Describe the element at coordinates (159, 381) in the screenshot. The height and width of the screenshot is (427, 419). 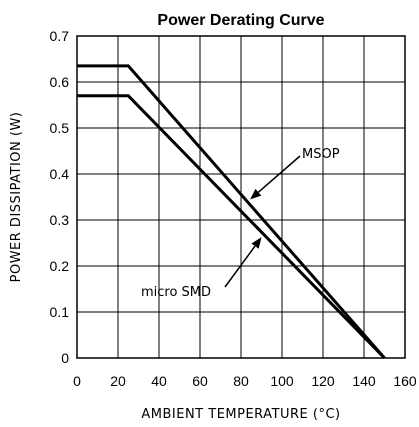
I see `x-tick-label: 40` at that location.